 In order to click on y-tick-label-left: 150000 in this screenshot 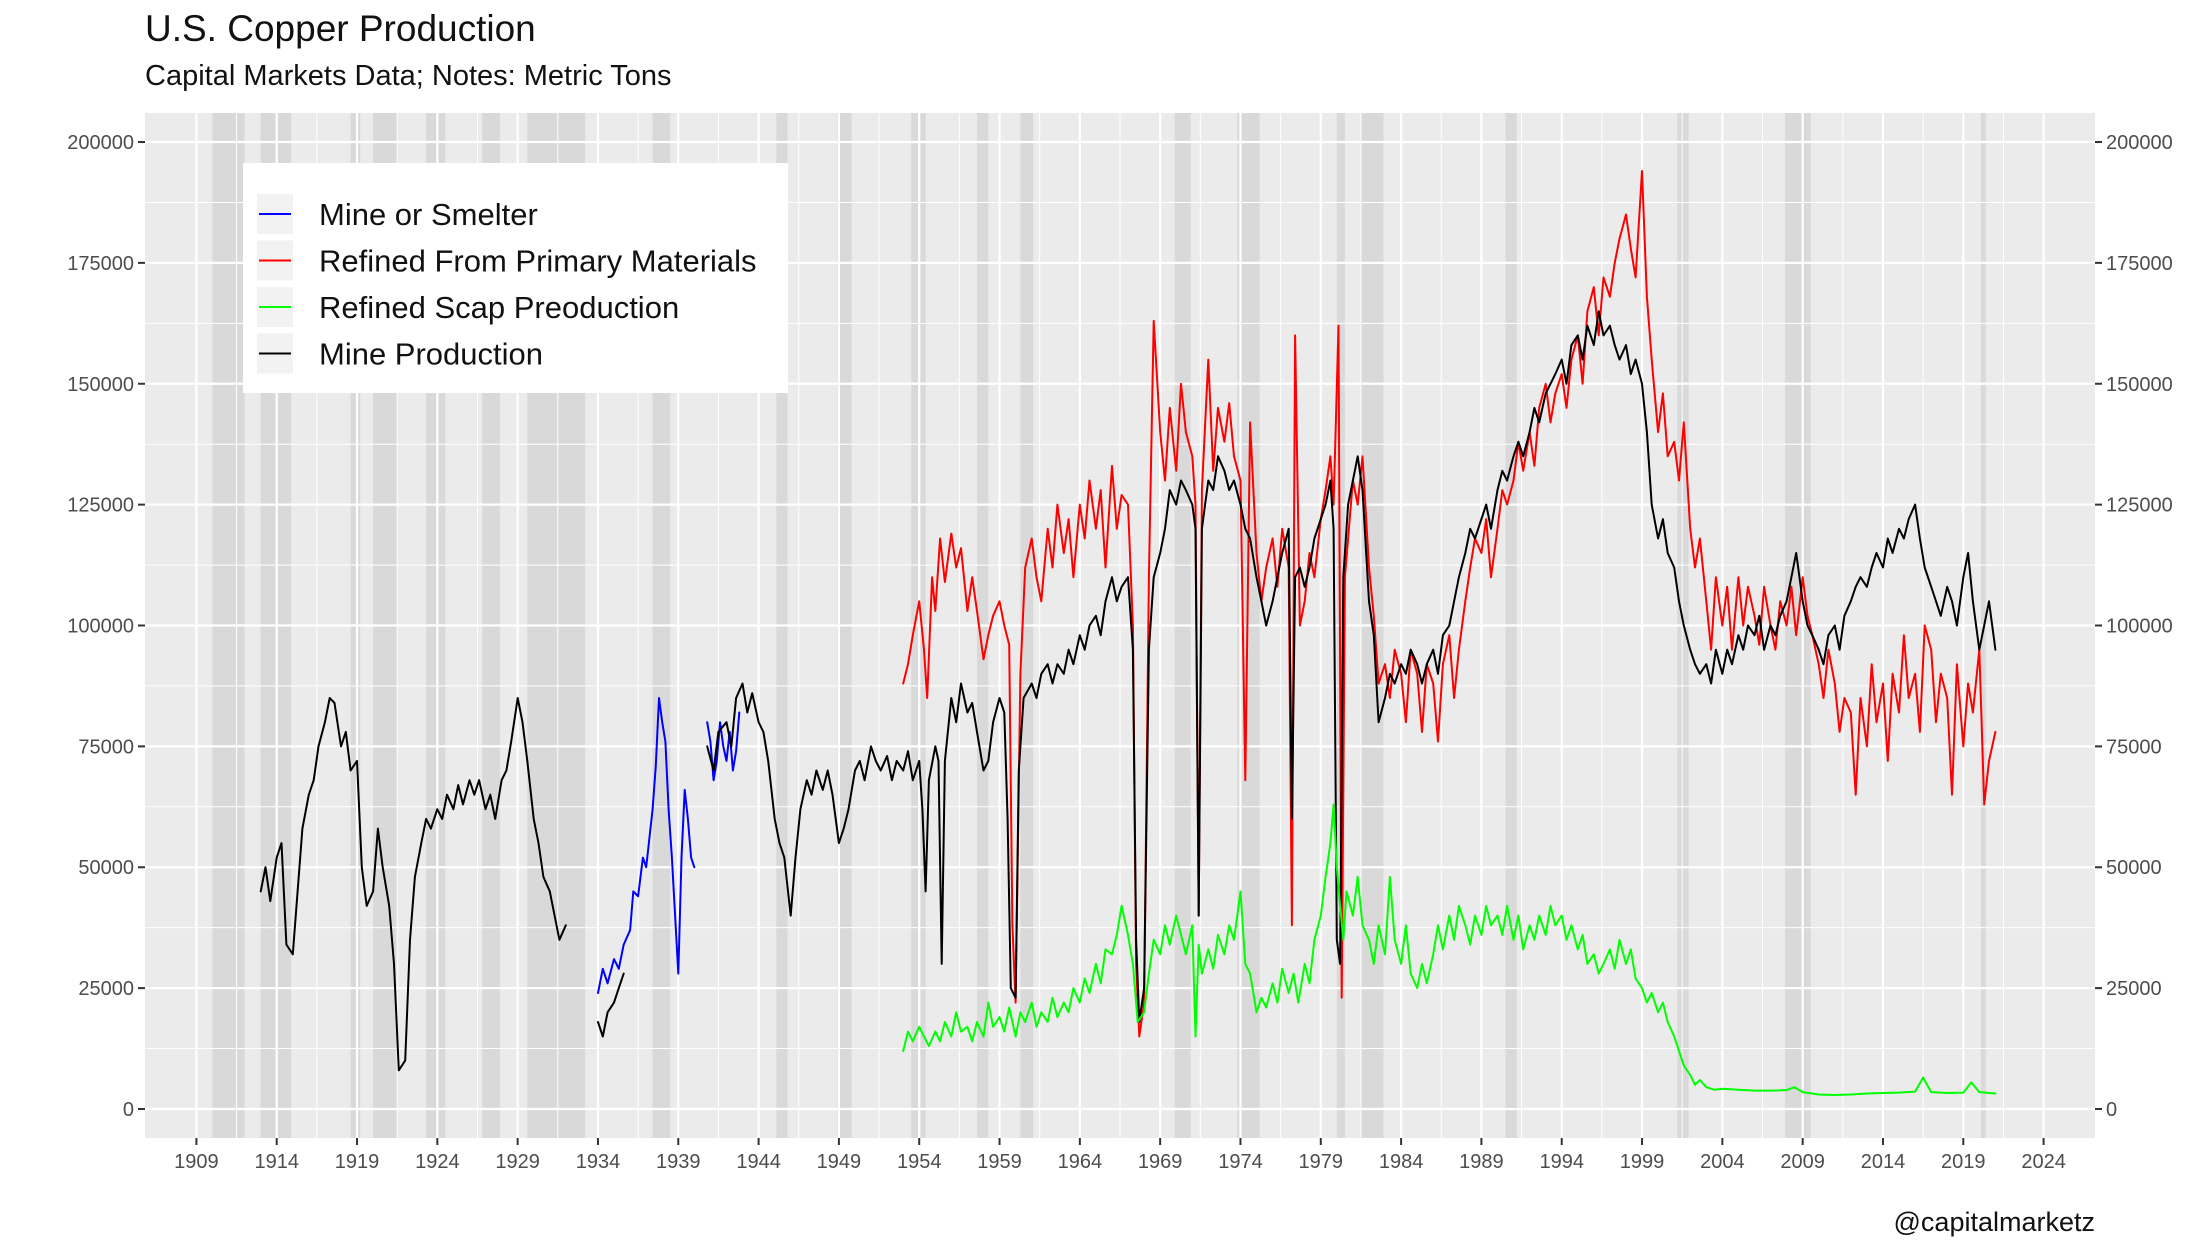, I will do `click(100, 385)`.